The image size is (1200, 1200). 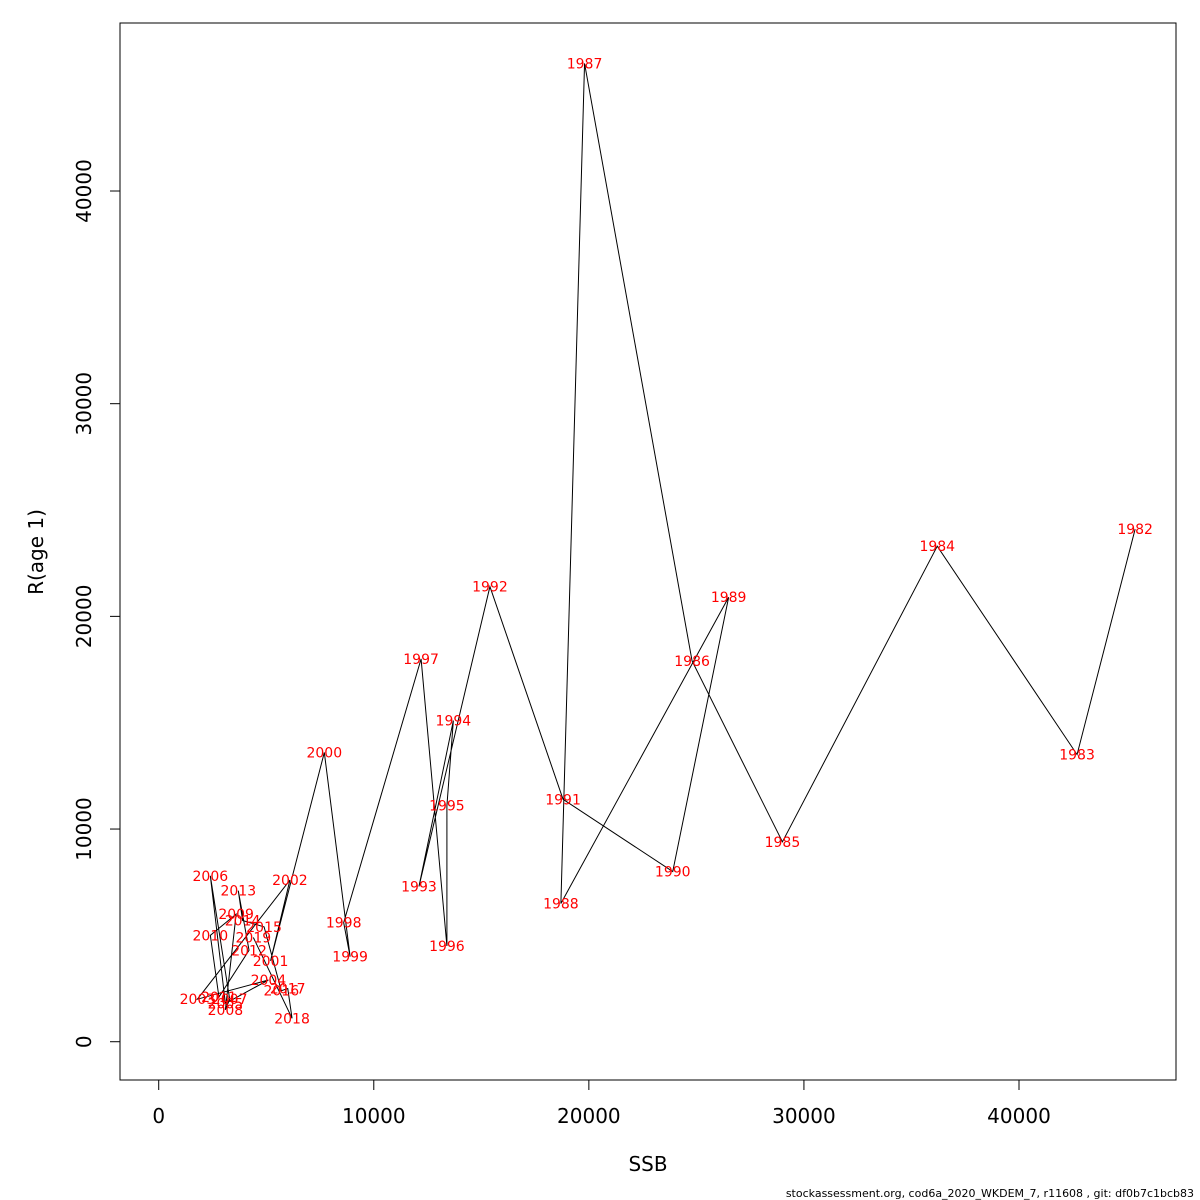 What do you see at coordinates (692, 662) in the screenshot?
I see `point-label-1986: 1986` at bounding box center [692, 662].